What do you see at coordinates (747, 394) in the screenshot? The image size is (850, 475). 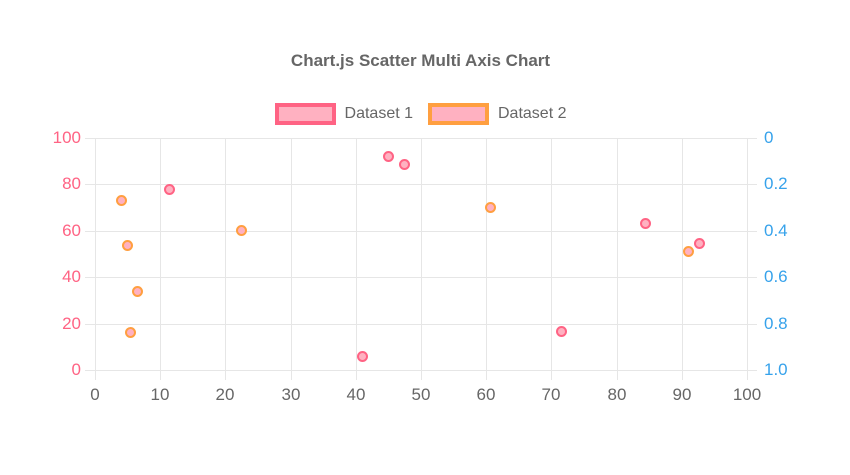 I see `x-tick-label: 100` at bounding box center [747, 394].